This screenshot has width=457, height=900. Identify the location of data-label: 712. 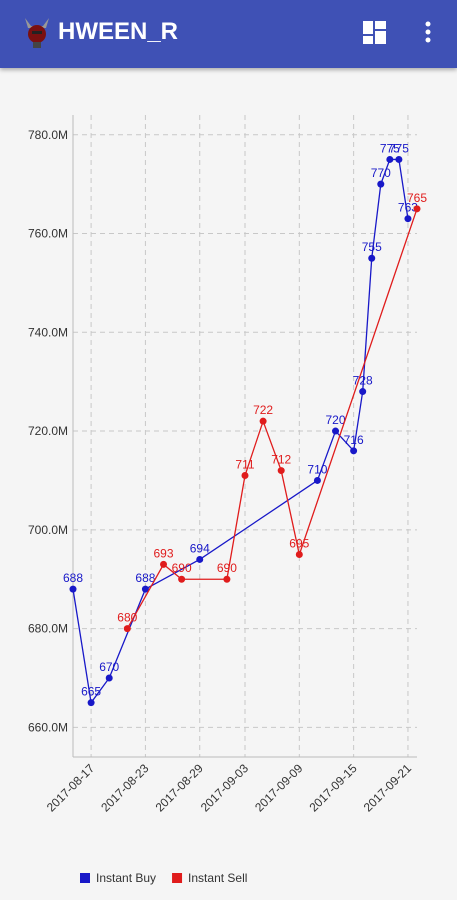
(281, 460).